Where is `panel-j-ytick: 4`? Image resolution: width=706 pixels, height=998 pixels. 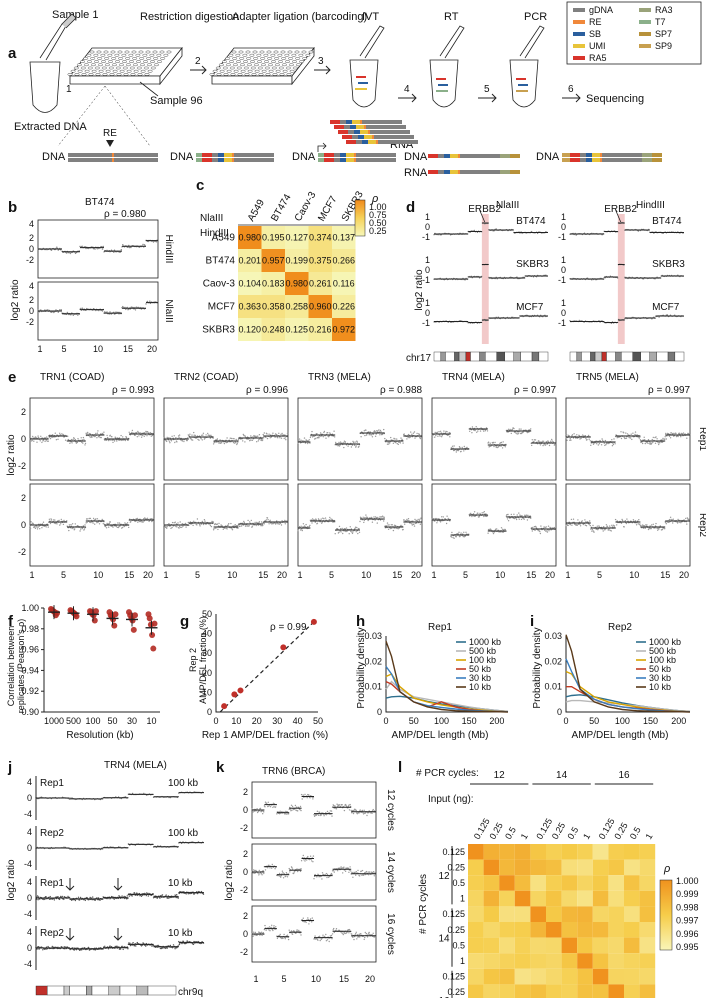
panel-j-ytick: 4 is located at coordinates (29, 882).